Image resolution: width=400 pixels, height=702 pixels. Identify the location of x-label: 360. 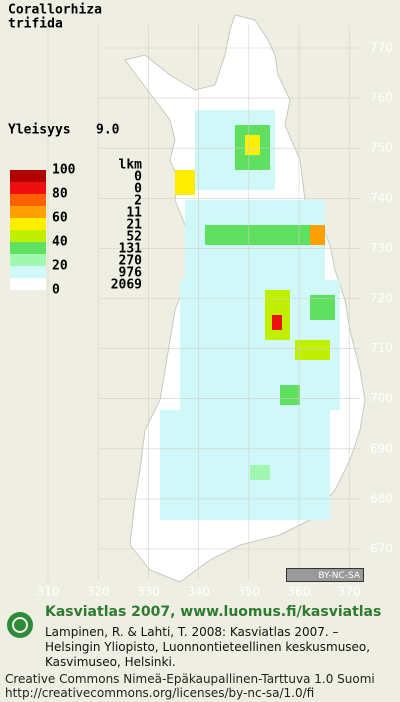
(299, 592).